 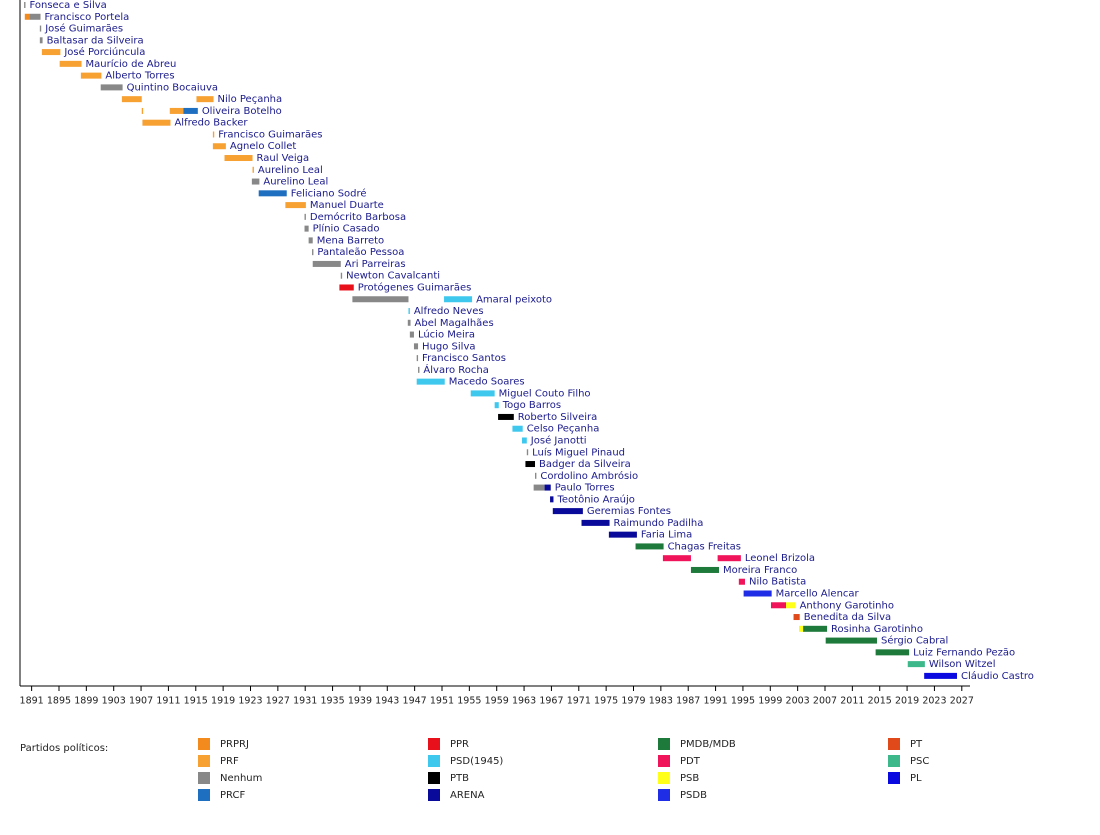 What do you see at coordinates (283, 158) in the screenshot?
I see `governor-name: Raul Veiga` at bounding box center [283, 158].